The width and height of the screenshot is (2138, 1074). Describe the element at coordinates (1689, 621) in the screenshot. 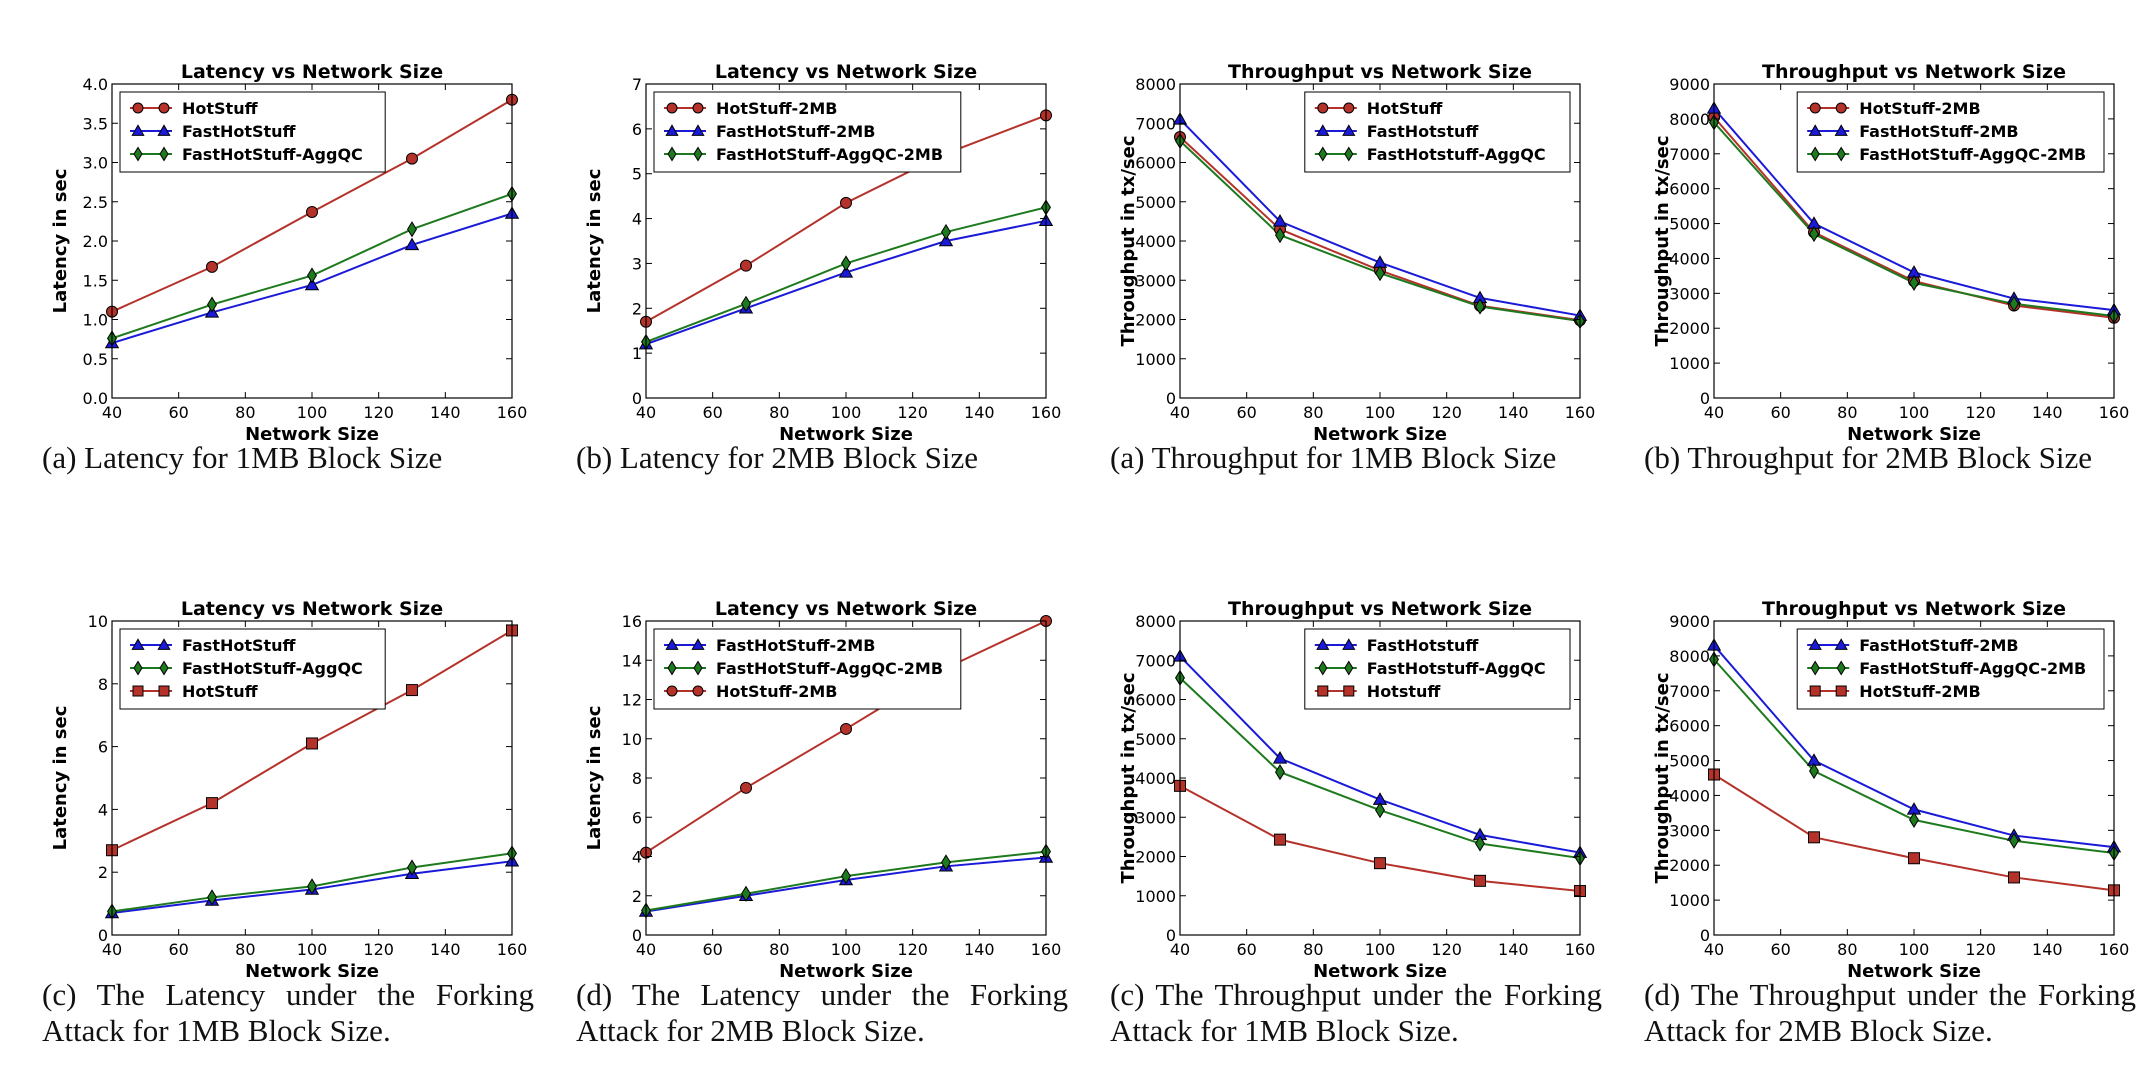

I see `y-tick-label: 9000` at that location.